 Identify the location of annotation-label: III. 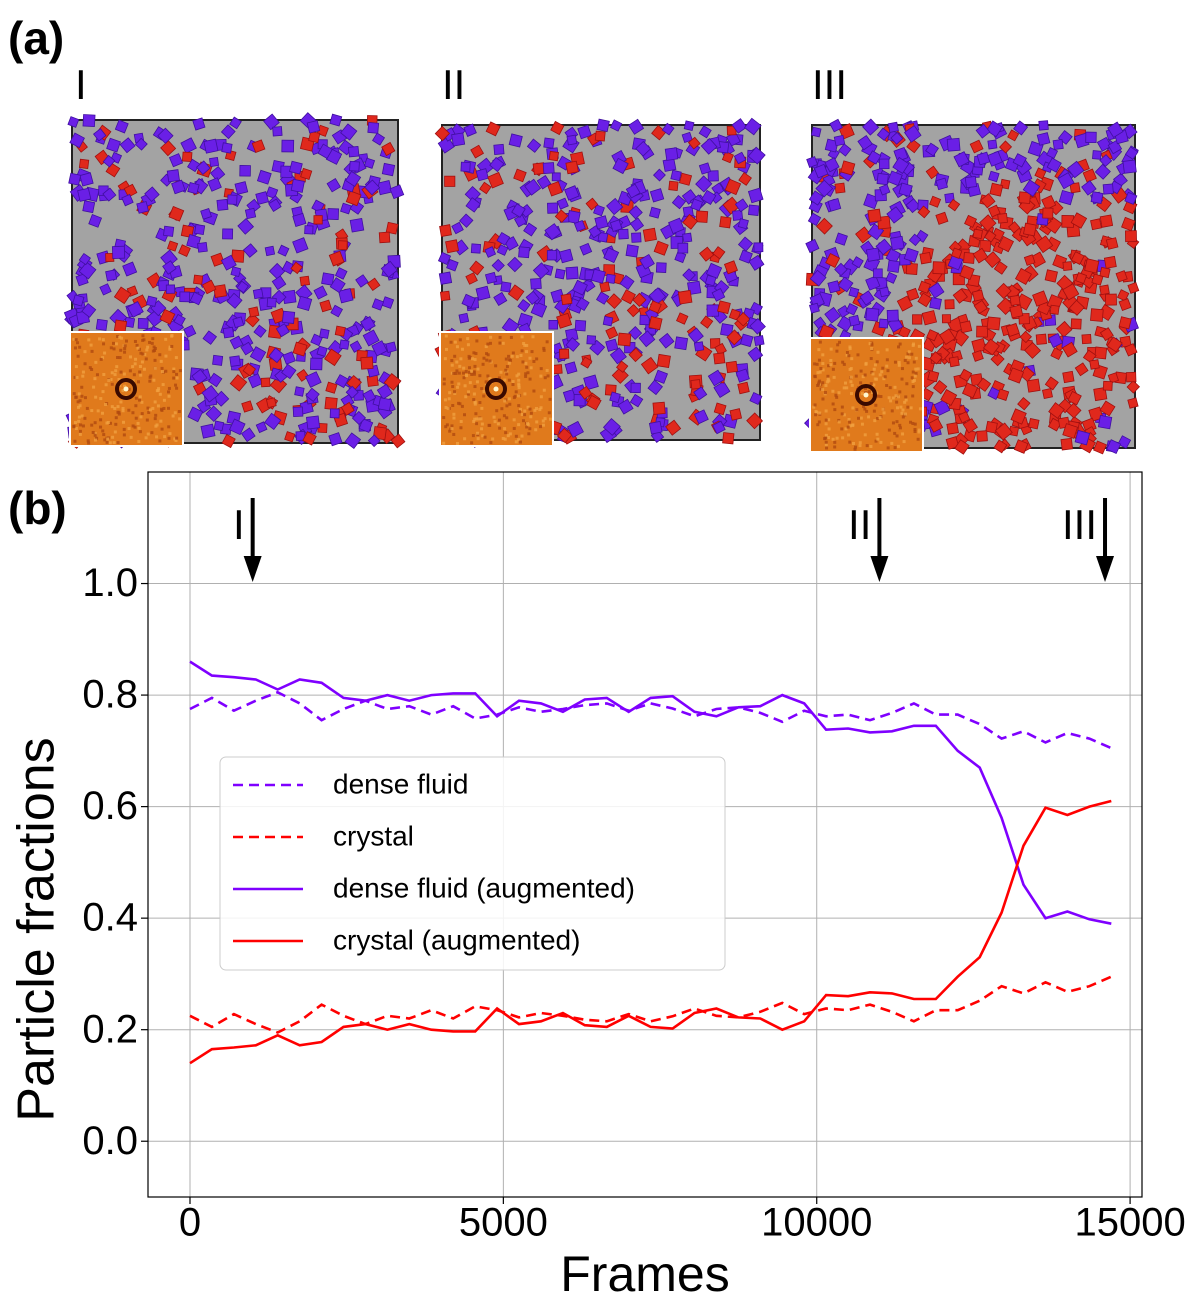
(1079, 524).